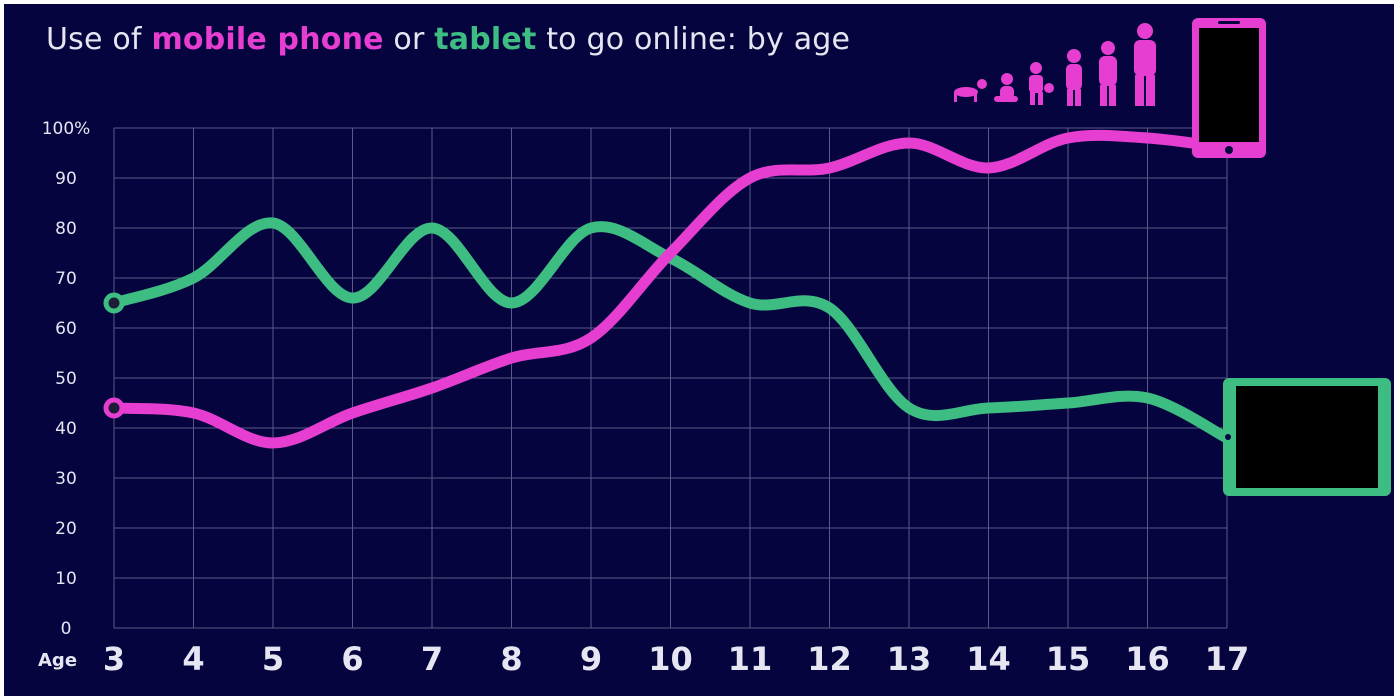 The width and height of the screenshot is (1400, 700). I want to click on x-tick-label: 12, so click(829, 659).